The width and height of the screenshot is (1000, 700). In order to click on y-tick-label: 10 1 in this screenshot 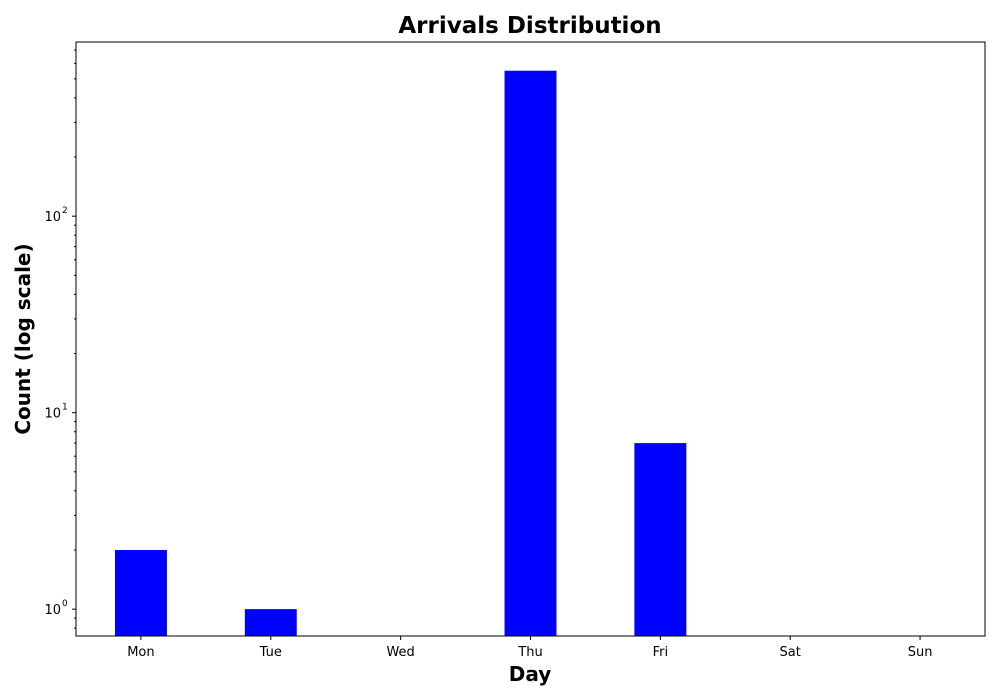, I will do `click(55, 412)`.